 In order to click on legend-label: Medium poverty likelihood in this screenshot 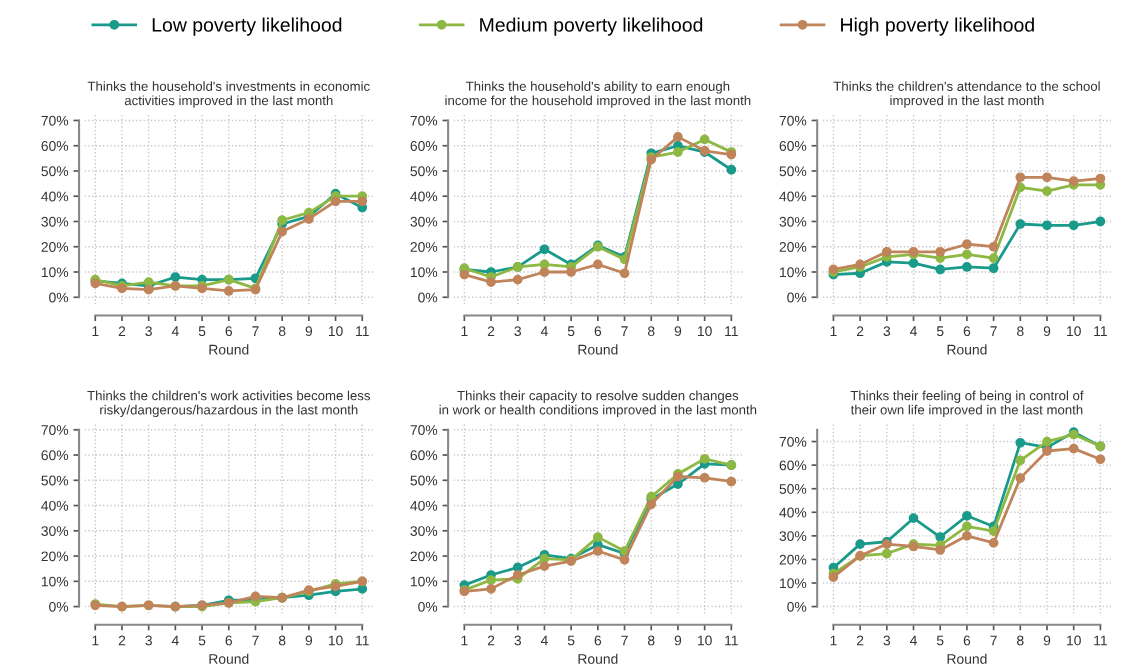, I will do `click(591, 26)`.